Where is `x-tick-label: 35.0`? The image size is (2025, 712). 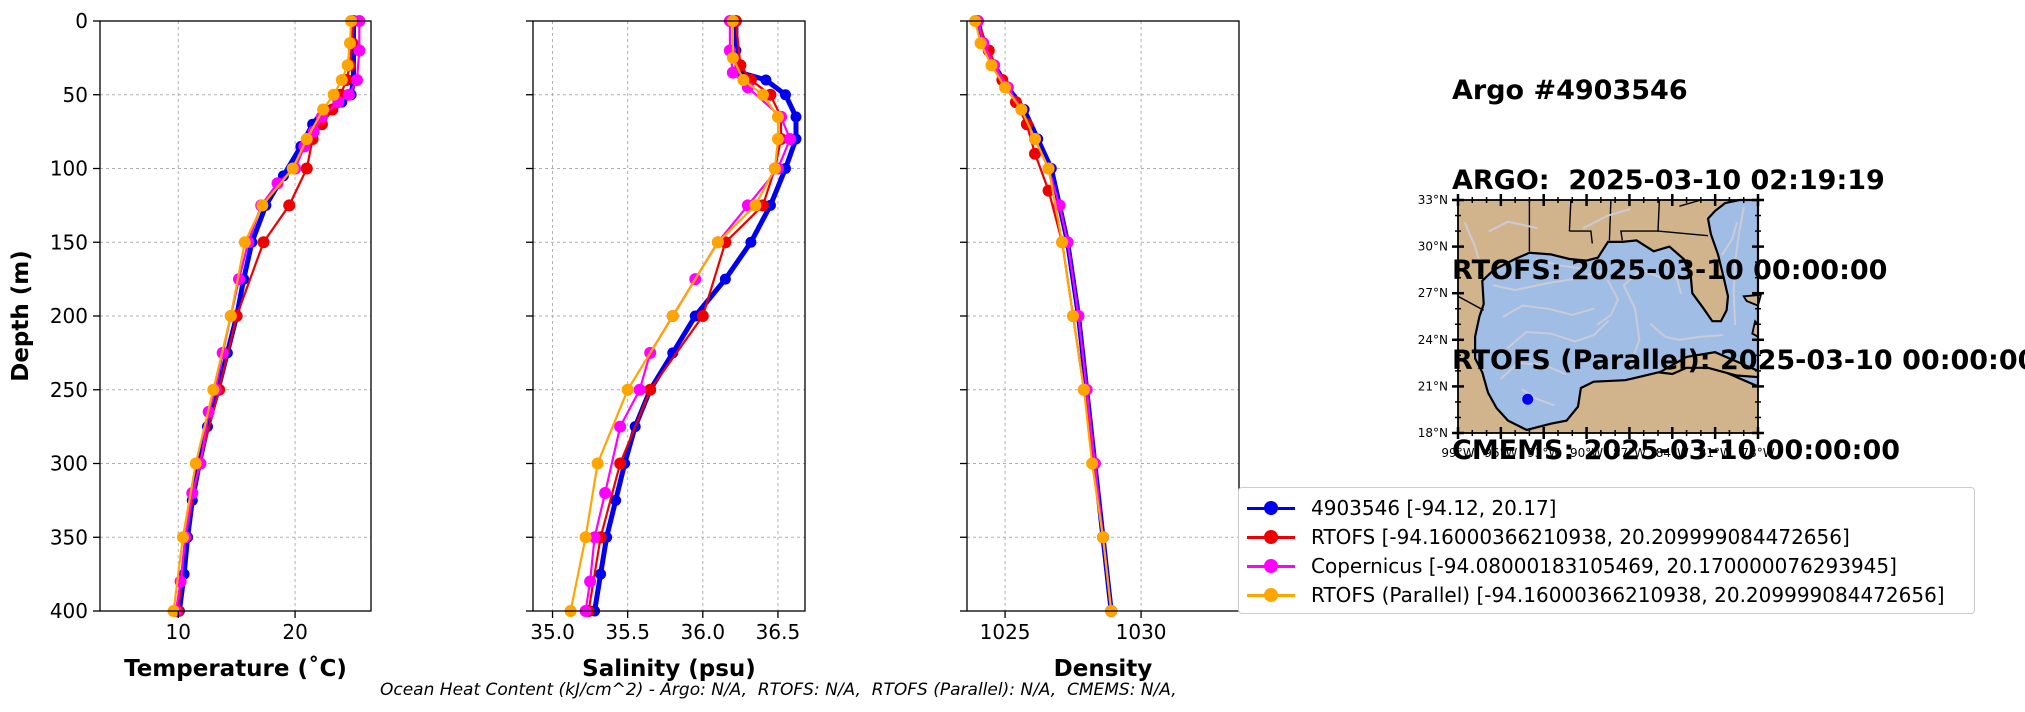 x-tick-label: 35.0 is located at coordinates (552, 632).